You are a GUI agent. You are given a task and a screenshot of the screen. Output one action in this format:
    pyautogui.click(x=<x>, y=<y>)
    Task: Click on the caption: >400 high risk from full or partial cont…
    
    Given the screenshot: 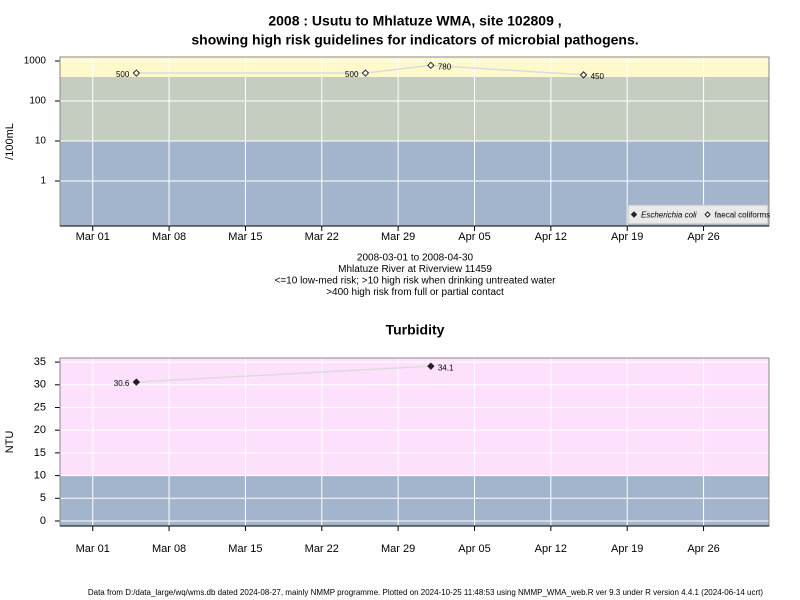 What is the action you would take?
    pyautogui.click(x=415, y=292)
    